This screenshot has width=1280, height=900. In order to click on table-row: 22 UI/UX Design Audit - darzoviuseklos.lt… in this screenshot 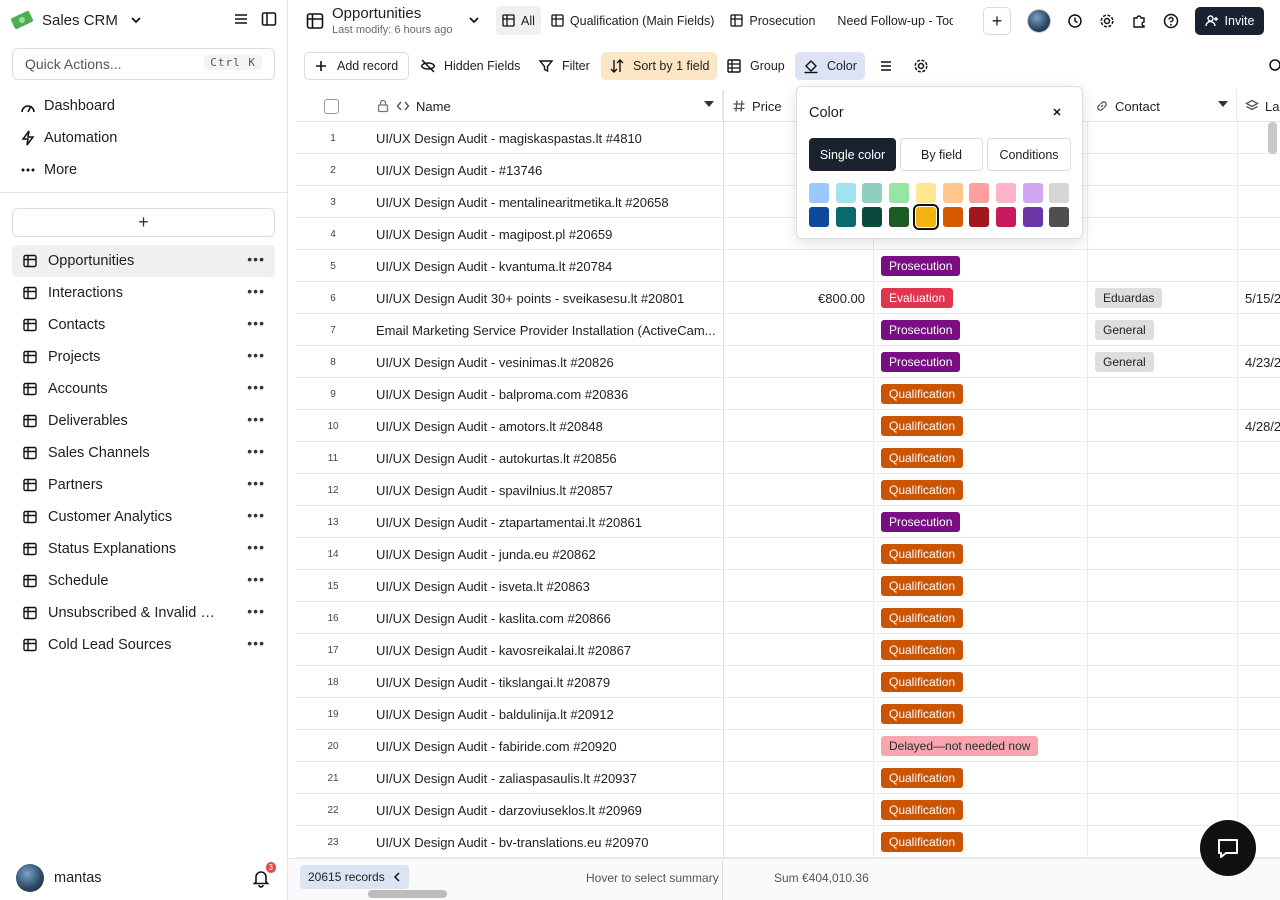, I will do `click(788, 810)`.